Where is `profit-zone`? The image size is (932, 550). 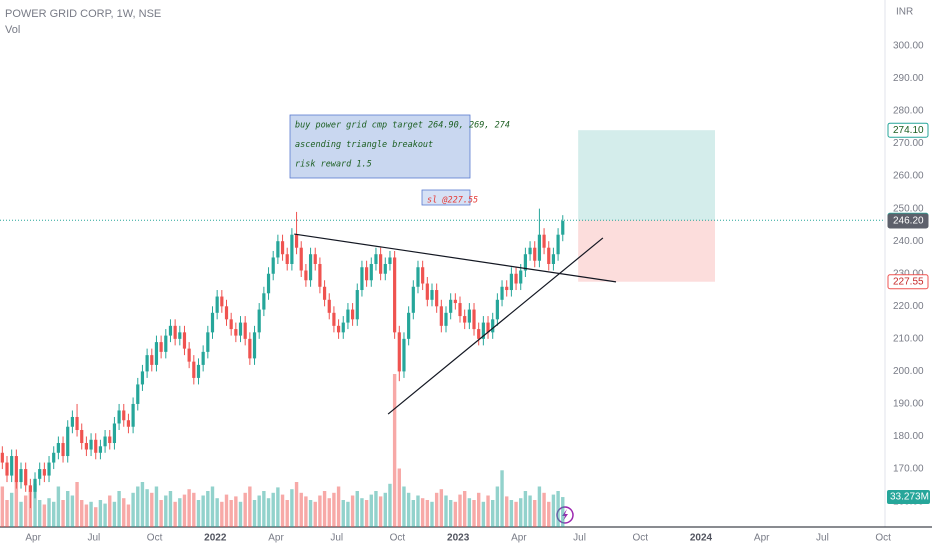
profit-zone is located at coordinates (647, 175).